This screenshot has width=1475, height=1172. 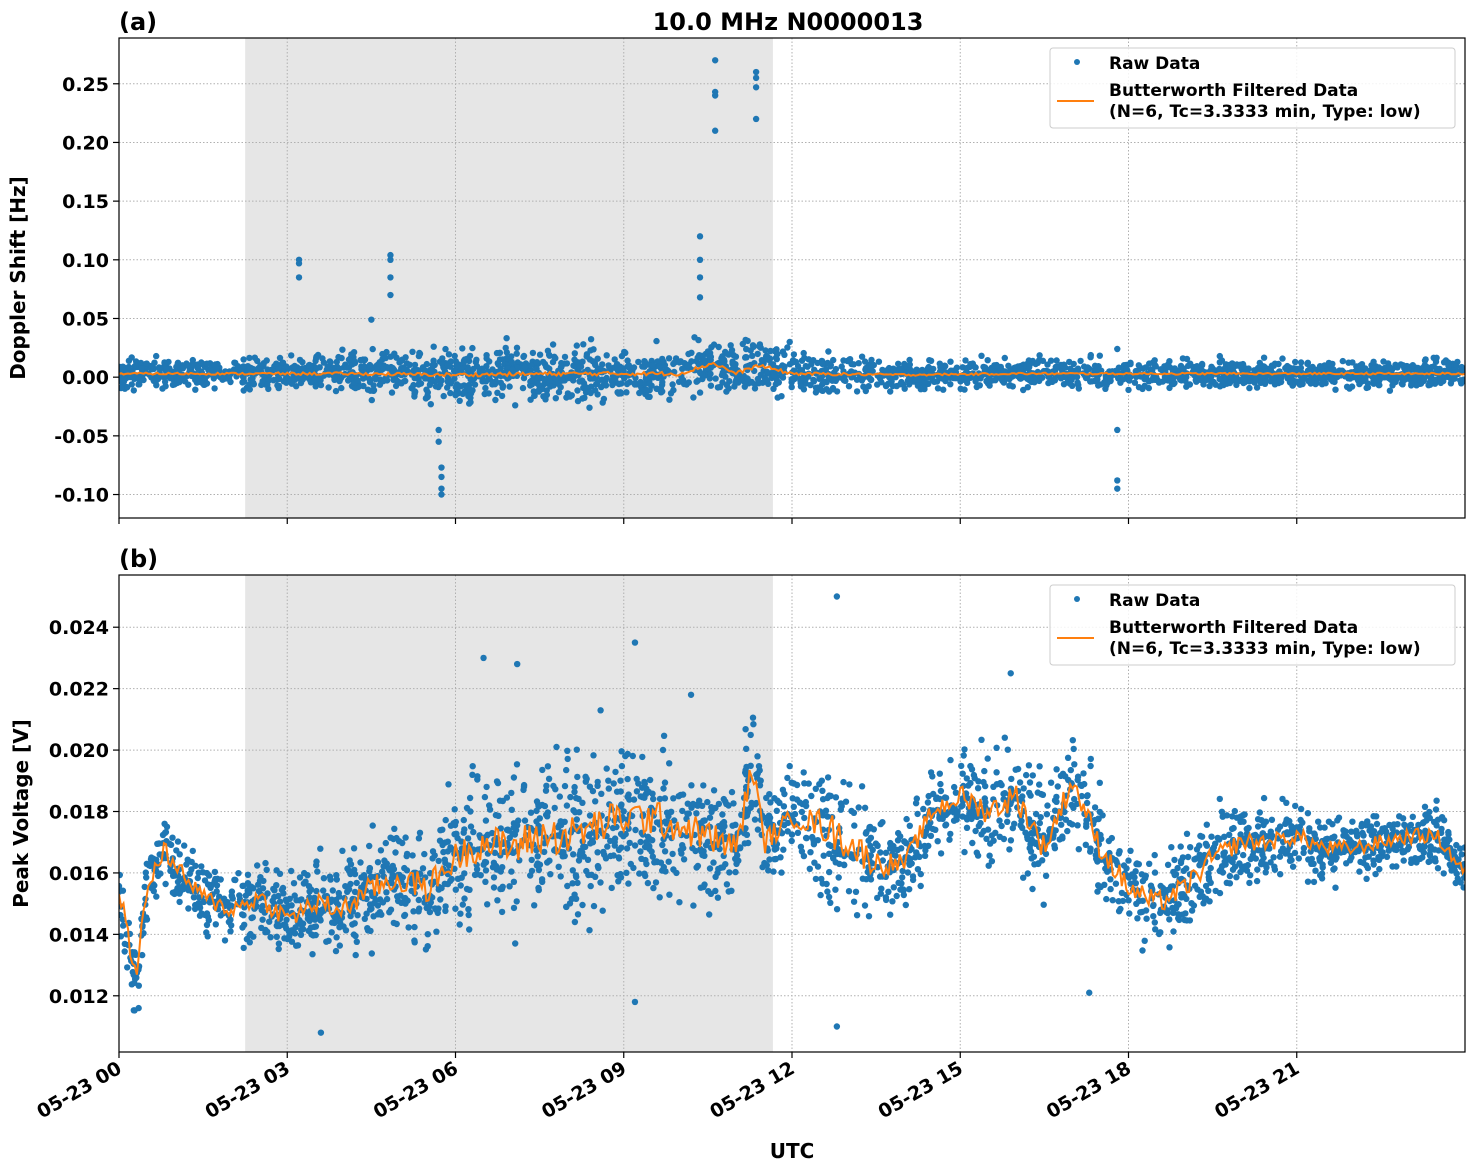 I want to click on shaded-interval, so click(x=509, y=278).